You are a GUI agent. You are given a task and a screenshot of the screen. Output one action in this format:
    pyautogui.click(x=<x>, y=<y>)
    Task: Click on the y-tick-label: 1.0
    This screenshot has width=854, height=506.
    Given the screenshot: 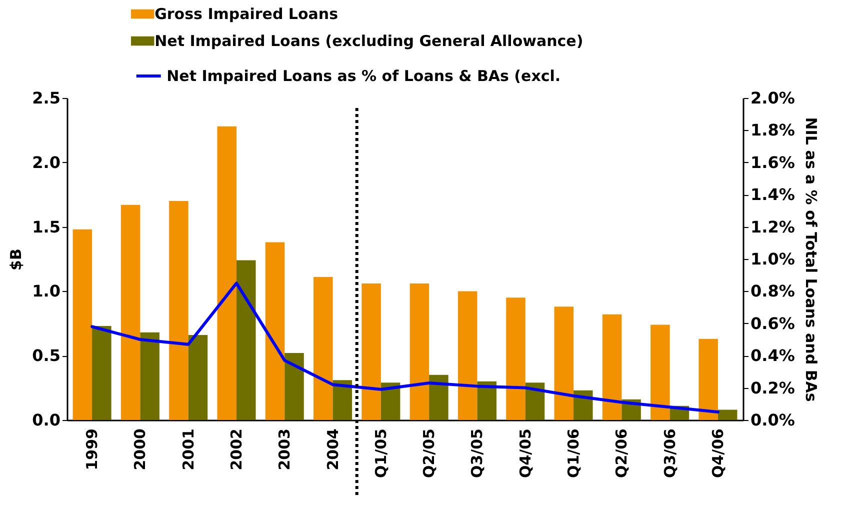 What is the action you would take?
    pyautogui.click(x=46, y=291)
    